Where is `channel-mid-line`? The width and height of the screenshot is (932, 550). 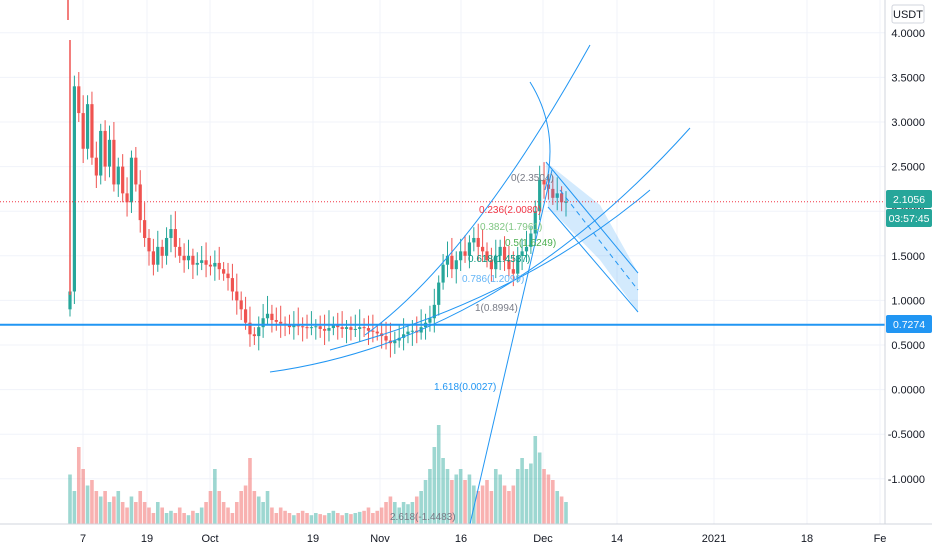
channel-mid-line is located at coordinates (599, 240).